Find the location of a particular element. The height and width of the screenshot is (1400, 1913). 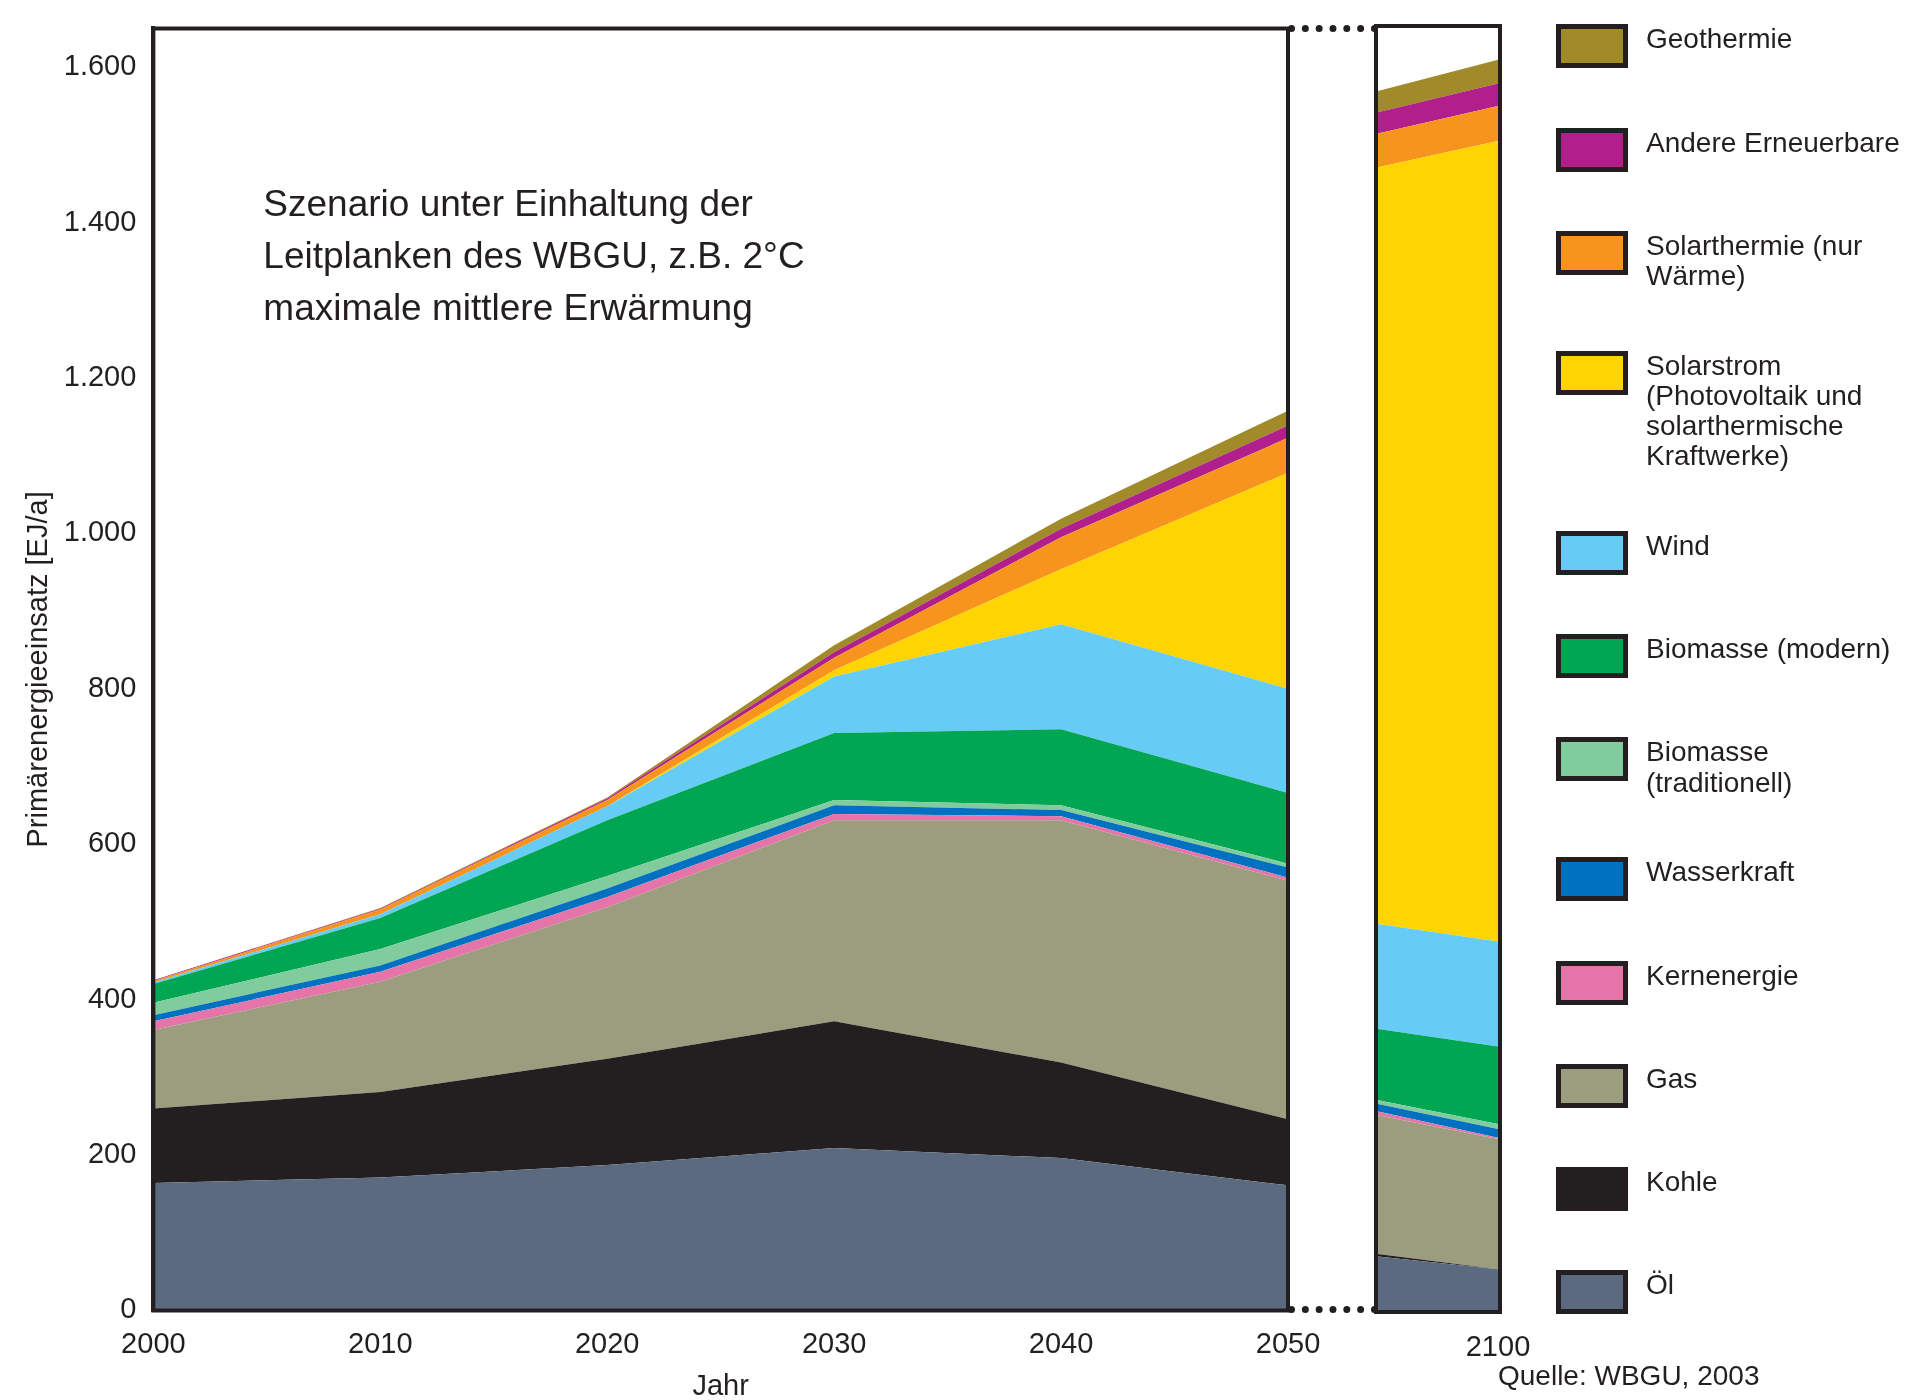

x-tick-label: 2010 is located at coordinates (380, 1342).